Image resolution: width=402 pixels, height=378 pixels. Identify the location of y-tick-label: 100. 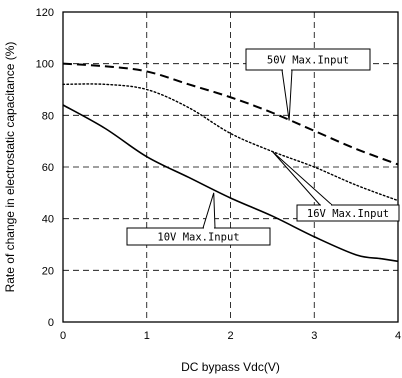
(45, 65).